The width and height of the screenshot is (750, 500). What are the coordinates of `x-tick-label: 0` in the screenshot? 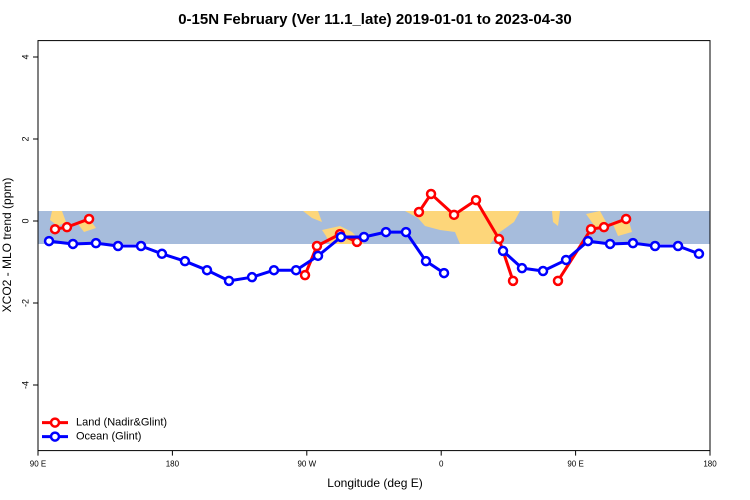 It's located at (441, 464).